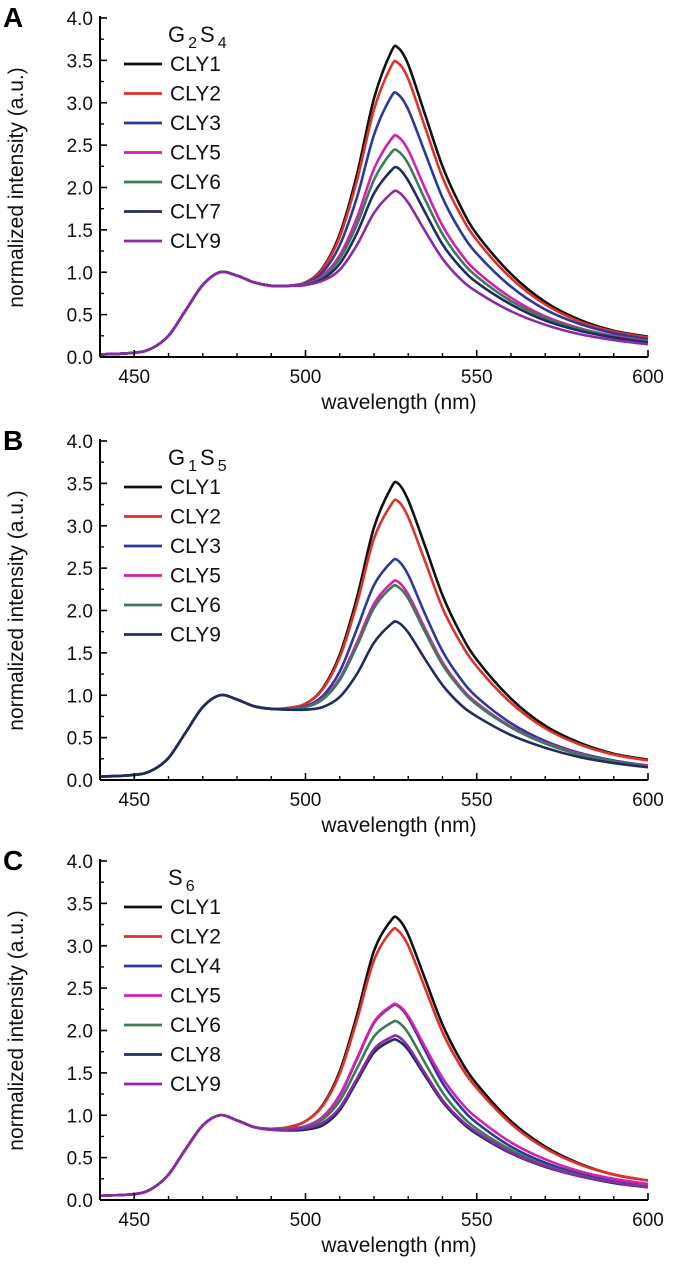 The image size is (678, 1267). I want to click on legend: CLY1 CLY2 CLY3 CLY5 CLY6 CLY7 CLY9, so click(172, 153).